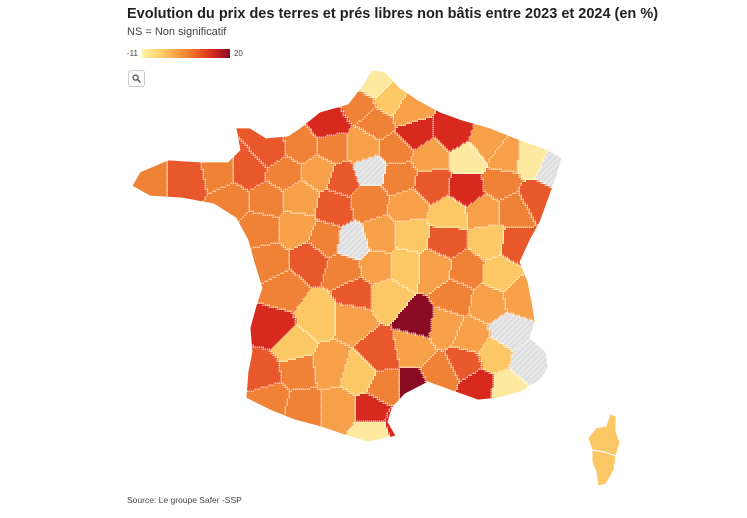 The height and width of the screenshot is (518, 747). Describe the element at coordinates (184, 500) in the screenshot. I see `source-note: Source: Le groupe Safer -SSP` at that location.